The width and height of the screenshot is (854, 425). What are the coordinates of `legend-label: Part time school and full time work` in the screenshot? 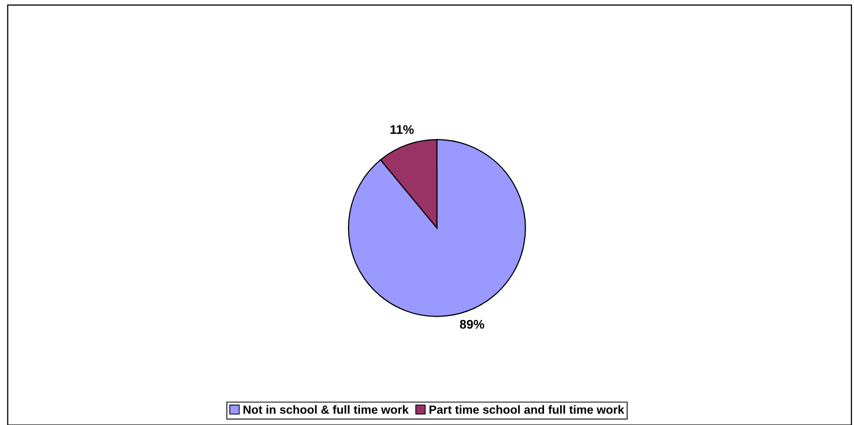 It's located at (527, 409).